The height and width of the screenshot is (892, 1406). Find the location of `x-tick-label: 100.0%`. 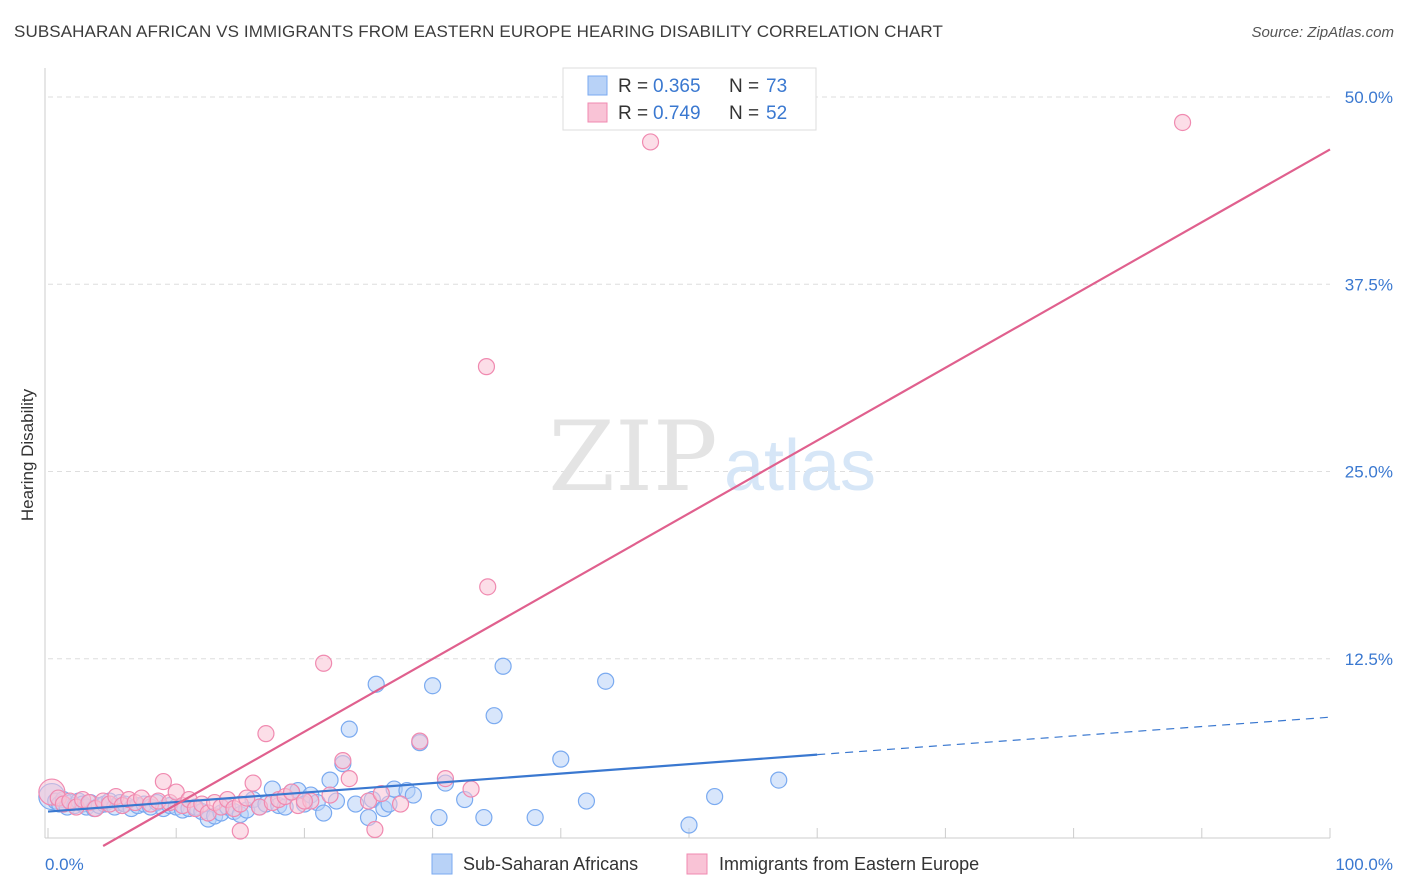

x-tick-label: 100.0% is located at coordinates (1364, 864).